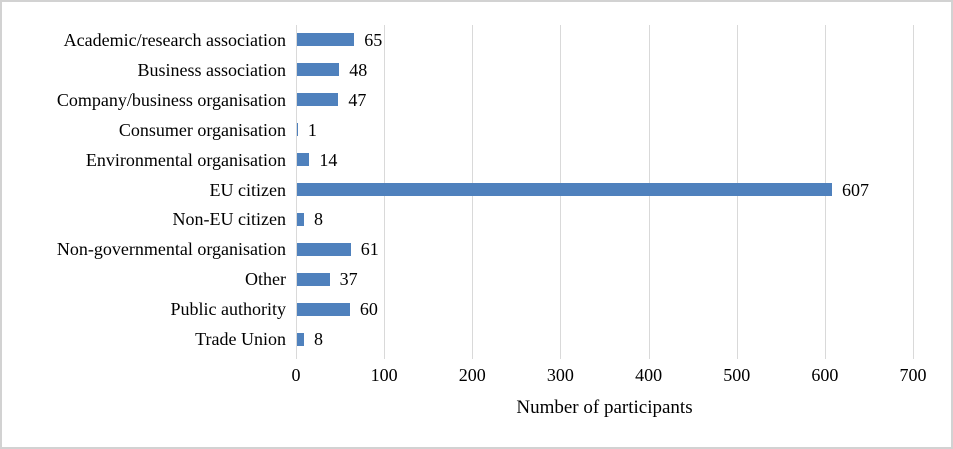 This screenshot has height=449, width=953. Describe the element at coordinates (856, 189) in the screenshot. I see `value-label: 607` at that location.